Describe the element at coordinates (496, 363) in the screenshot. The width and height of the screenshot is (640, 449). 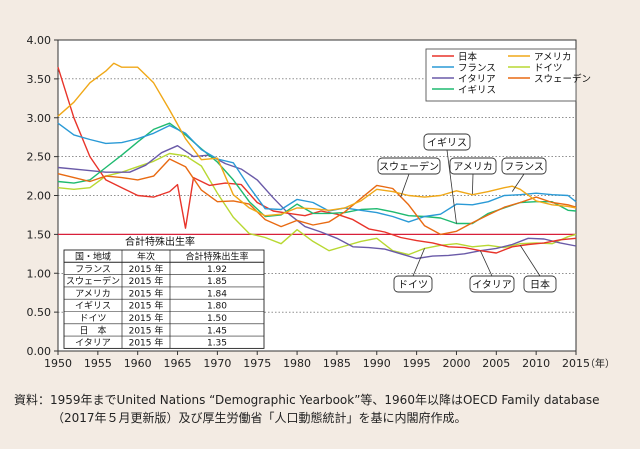
I see `x-tick-label: 2005` at that location.